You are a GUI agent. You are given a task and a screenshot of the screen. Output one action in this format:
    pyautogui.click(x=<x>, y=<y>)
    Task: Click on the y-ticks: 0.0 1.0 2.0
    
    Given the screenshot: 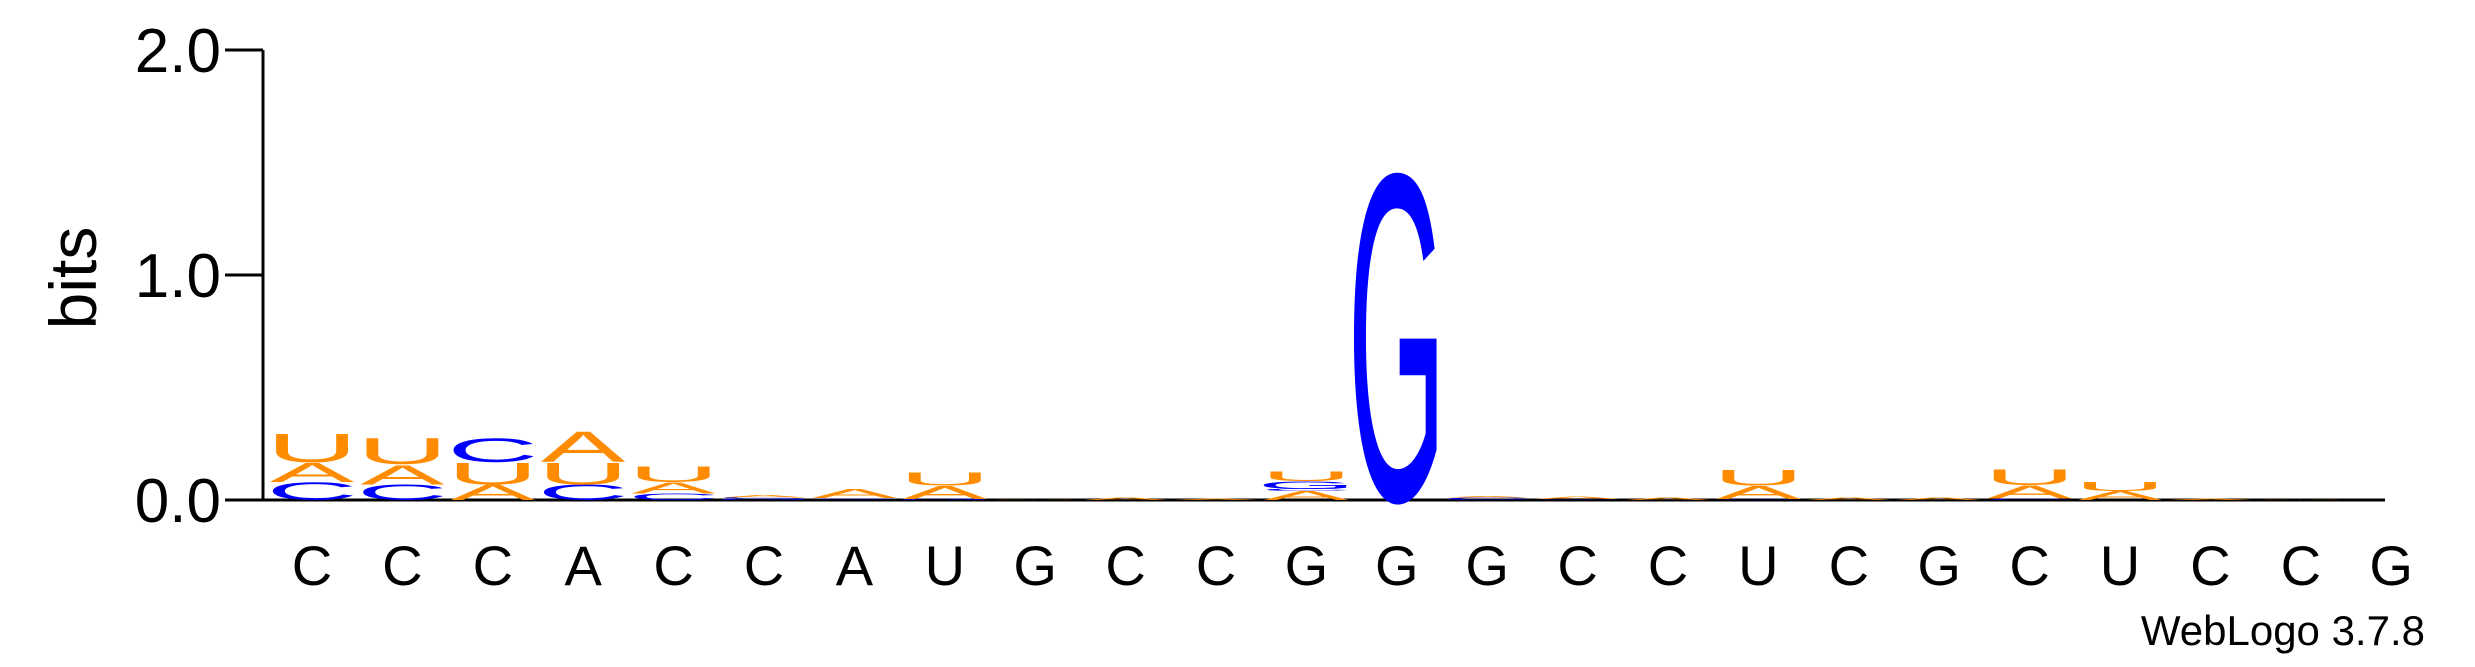 What is the action you would take?
    pyautogui.click(x=199, y=276)
    